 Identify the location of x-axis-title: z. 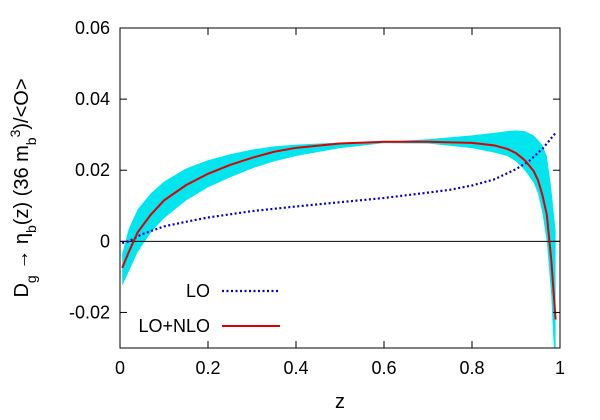
(340, 402).